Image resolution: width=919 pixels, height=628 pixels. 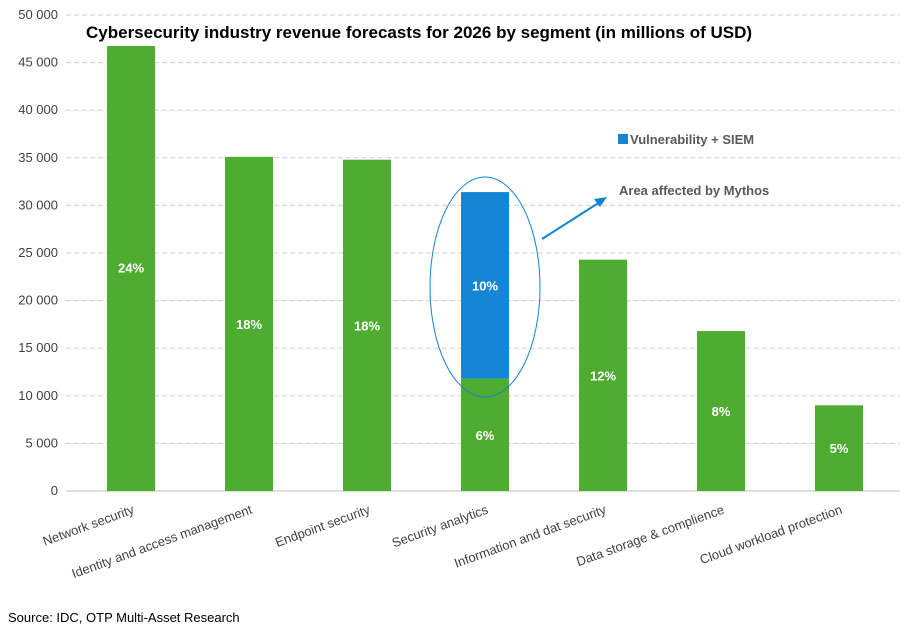 What do you see at coordinates (38, 252) in the screenshot?
I see `y-tick-label: 25 000` at bounding box center [38, 252].